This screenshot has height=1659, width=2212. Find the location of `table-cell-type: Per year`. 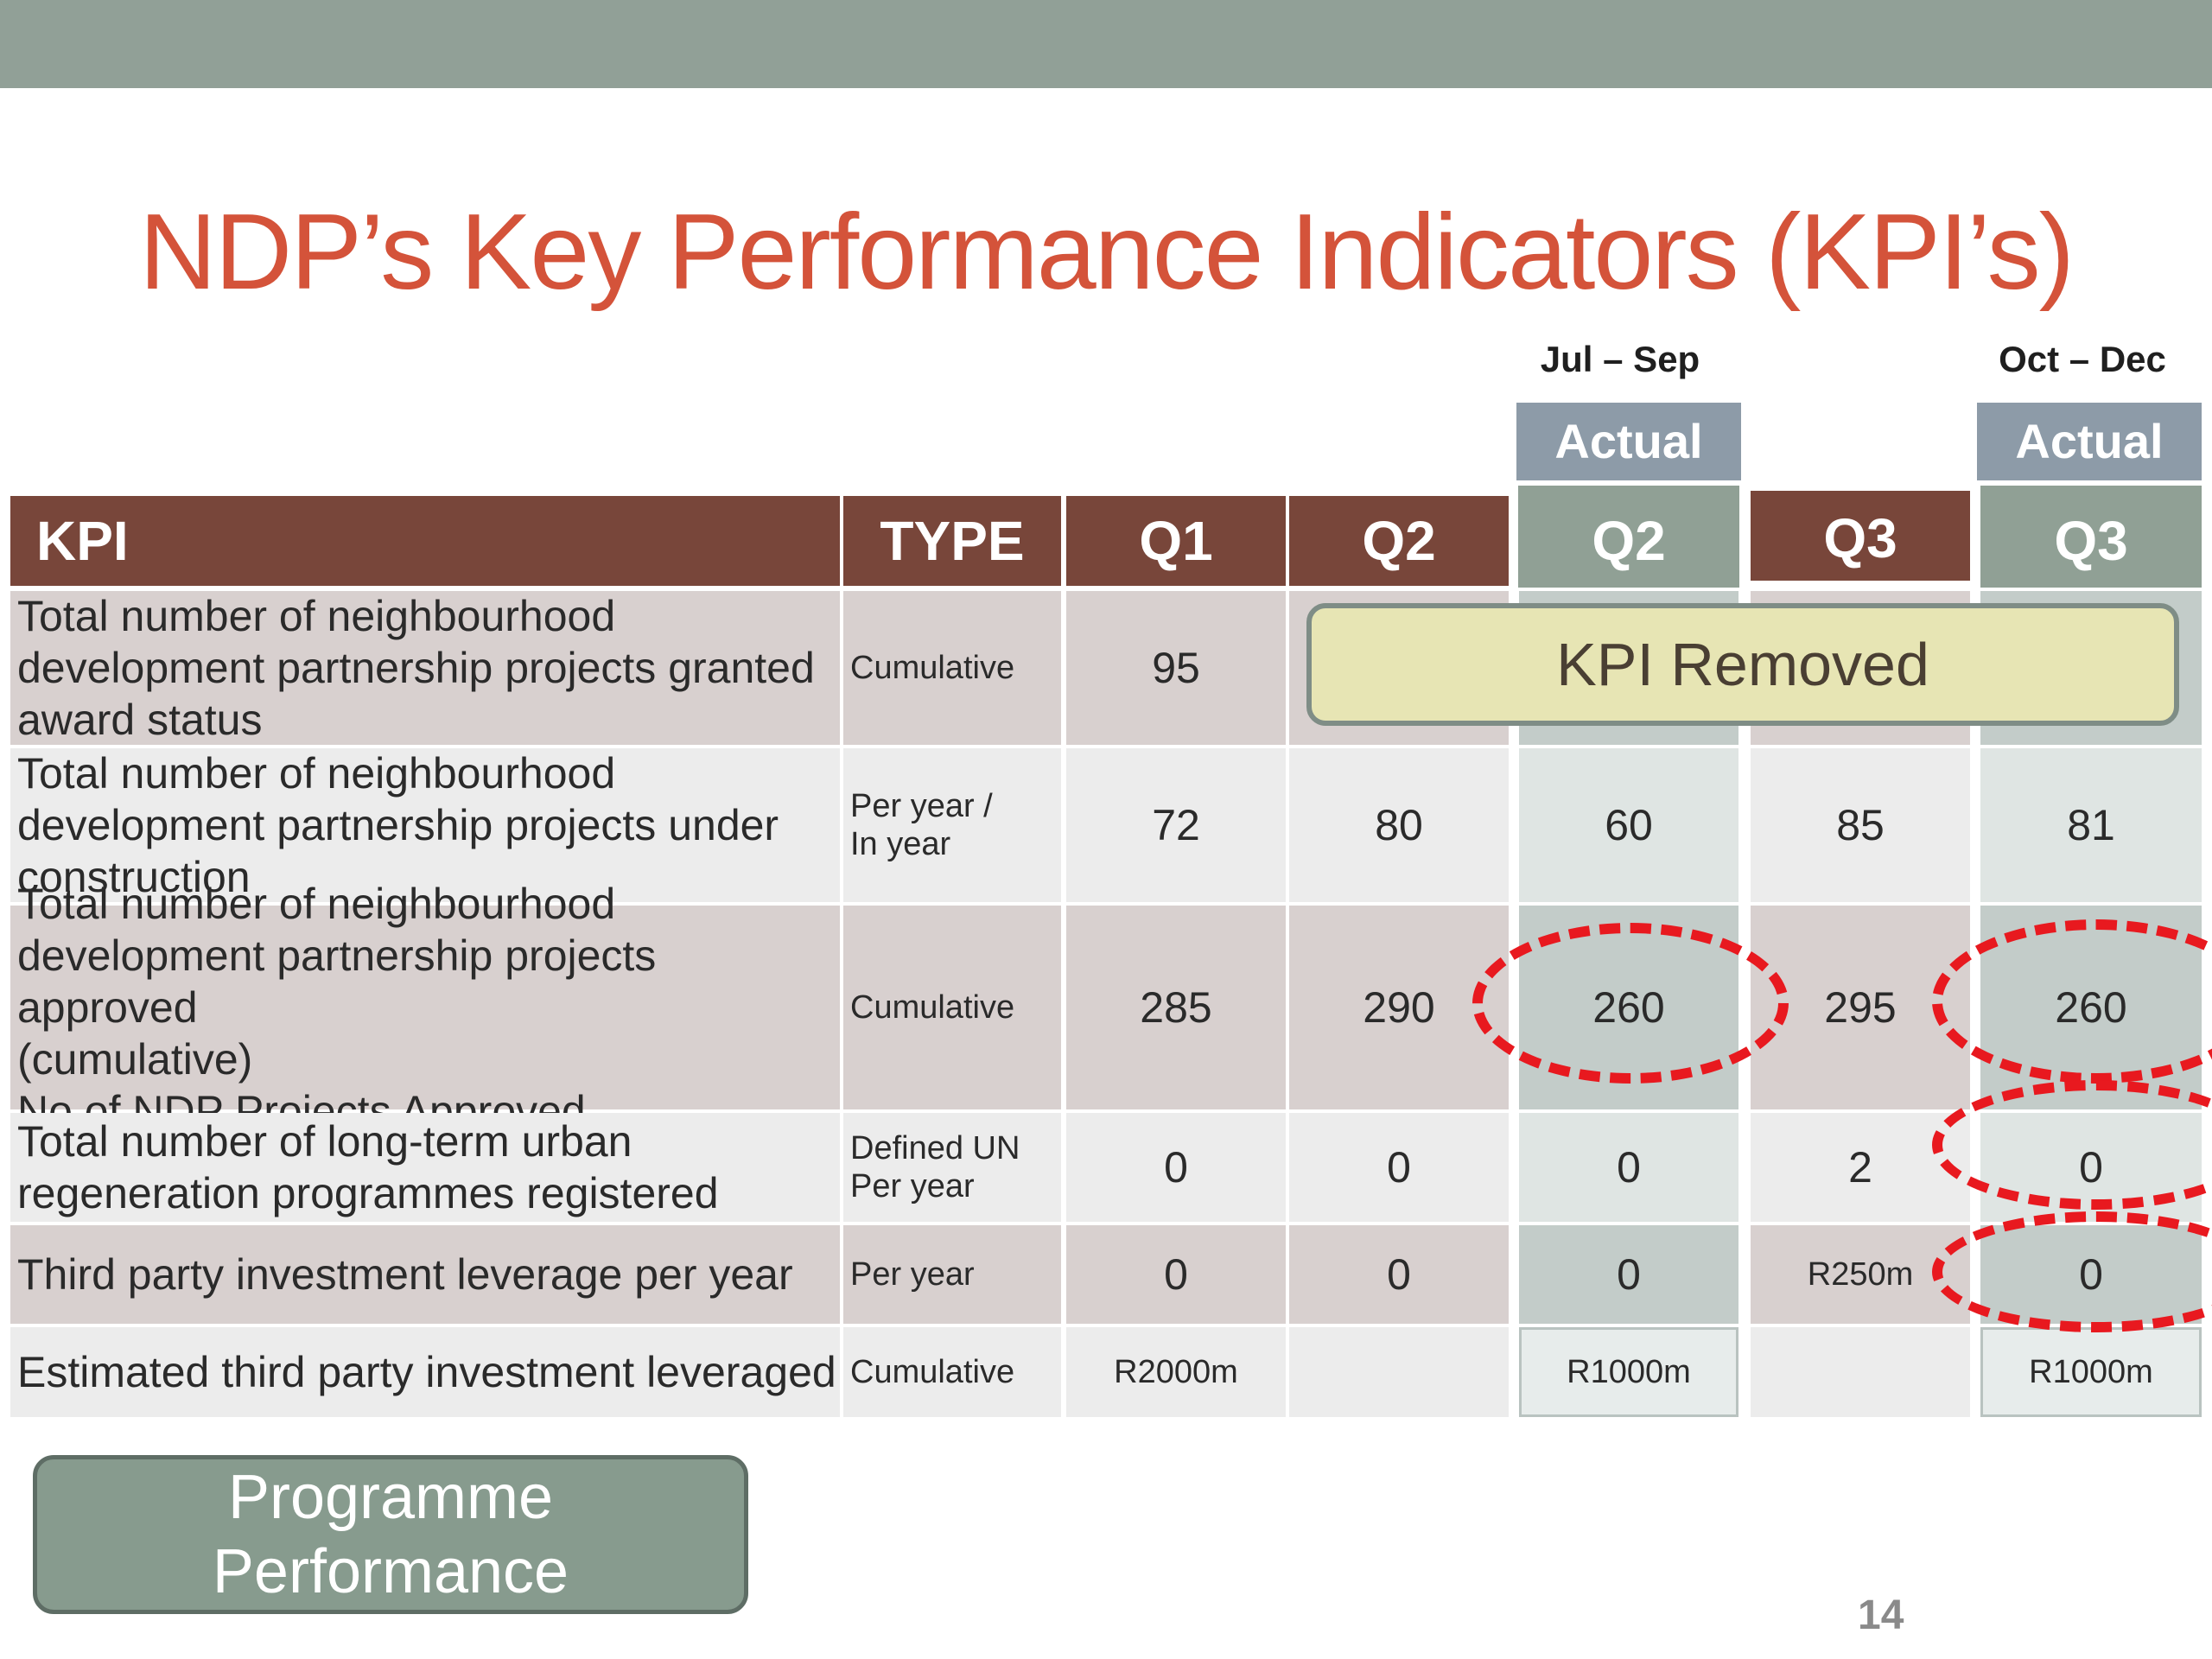

table-cell-type: Per year is located at coordinates (952, 1274).